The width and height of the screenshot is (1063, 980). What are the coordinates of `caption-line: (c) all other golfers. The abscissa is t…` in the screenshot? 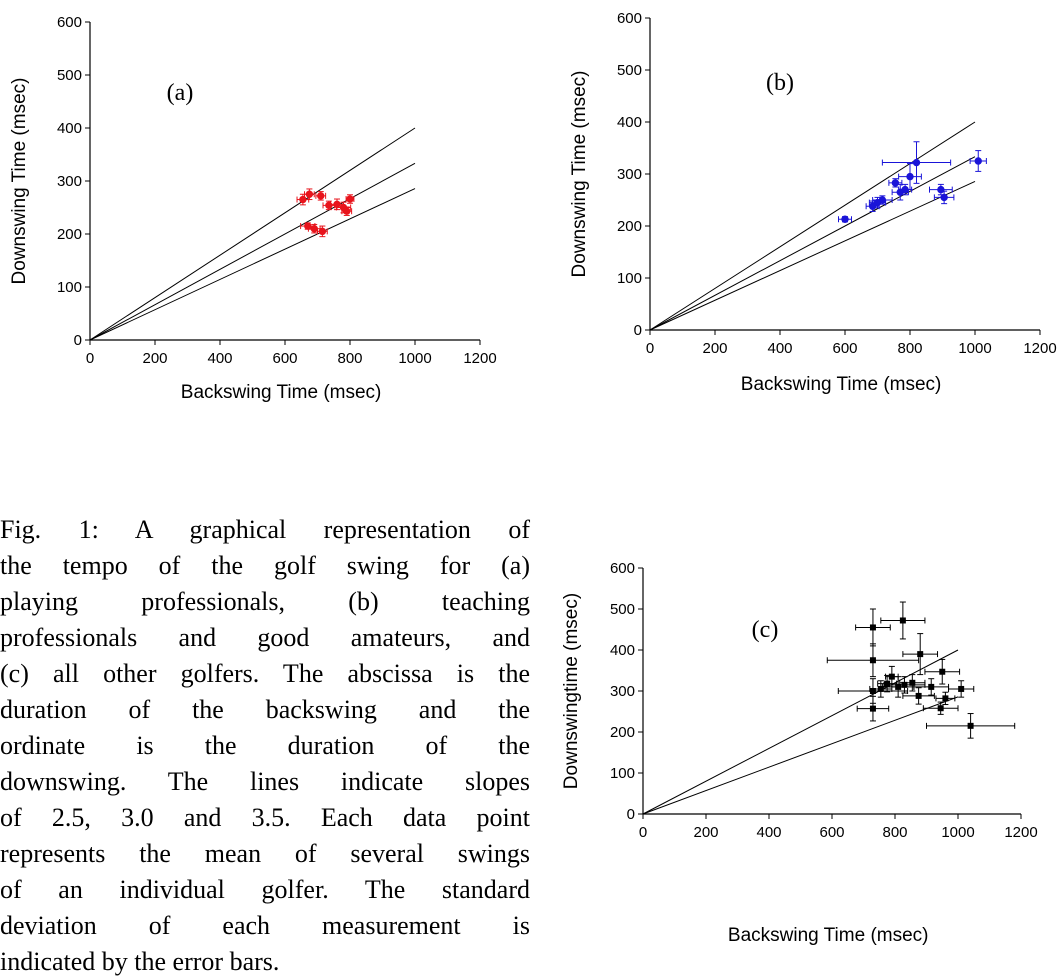 It's located at (265, 673).